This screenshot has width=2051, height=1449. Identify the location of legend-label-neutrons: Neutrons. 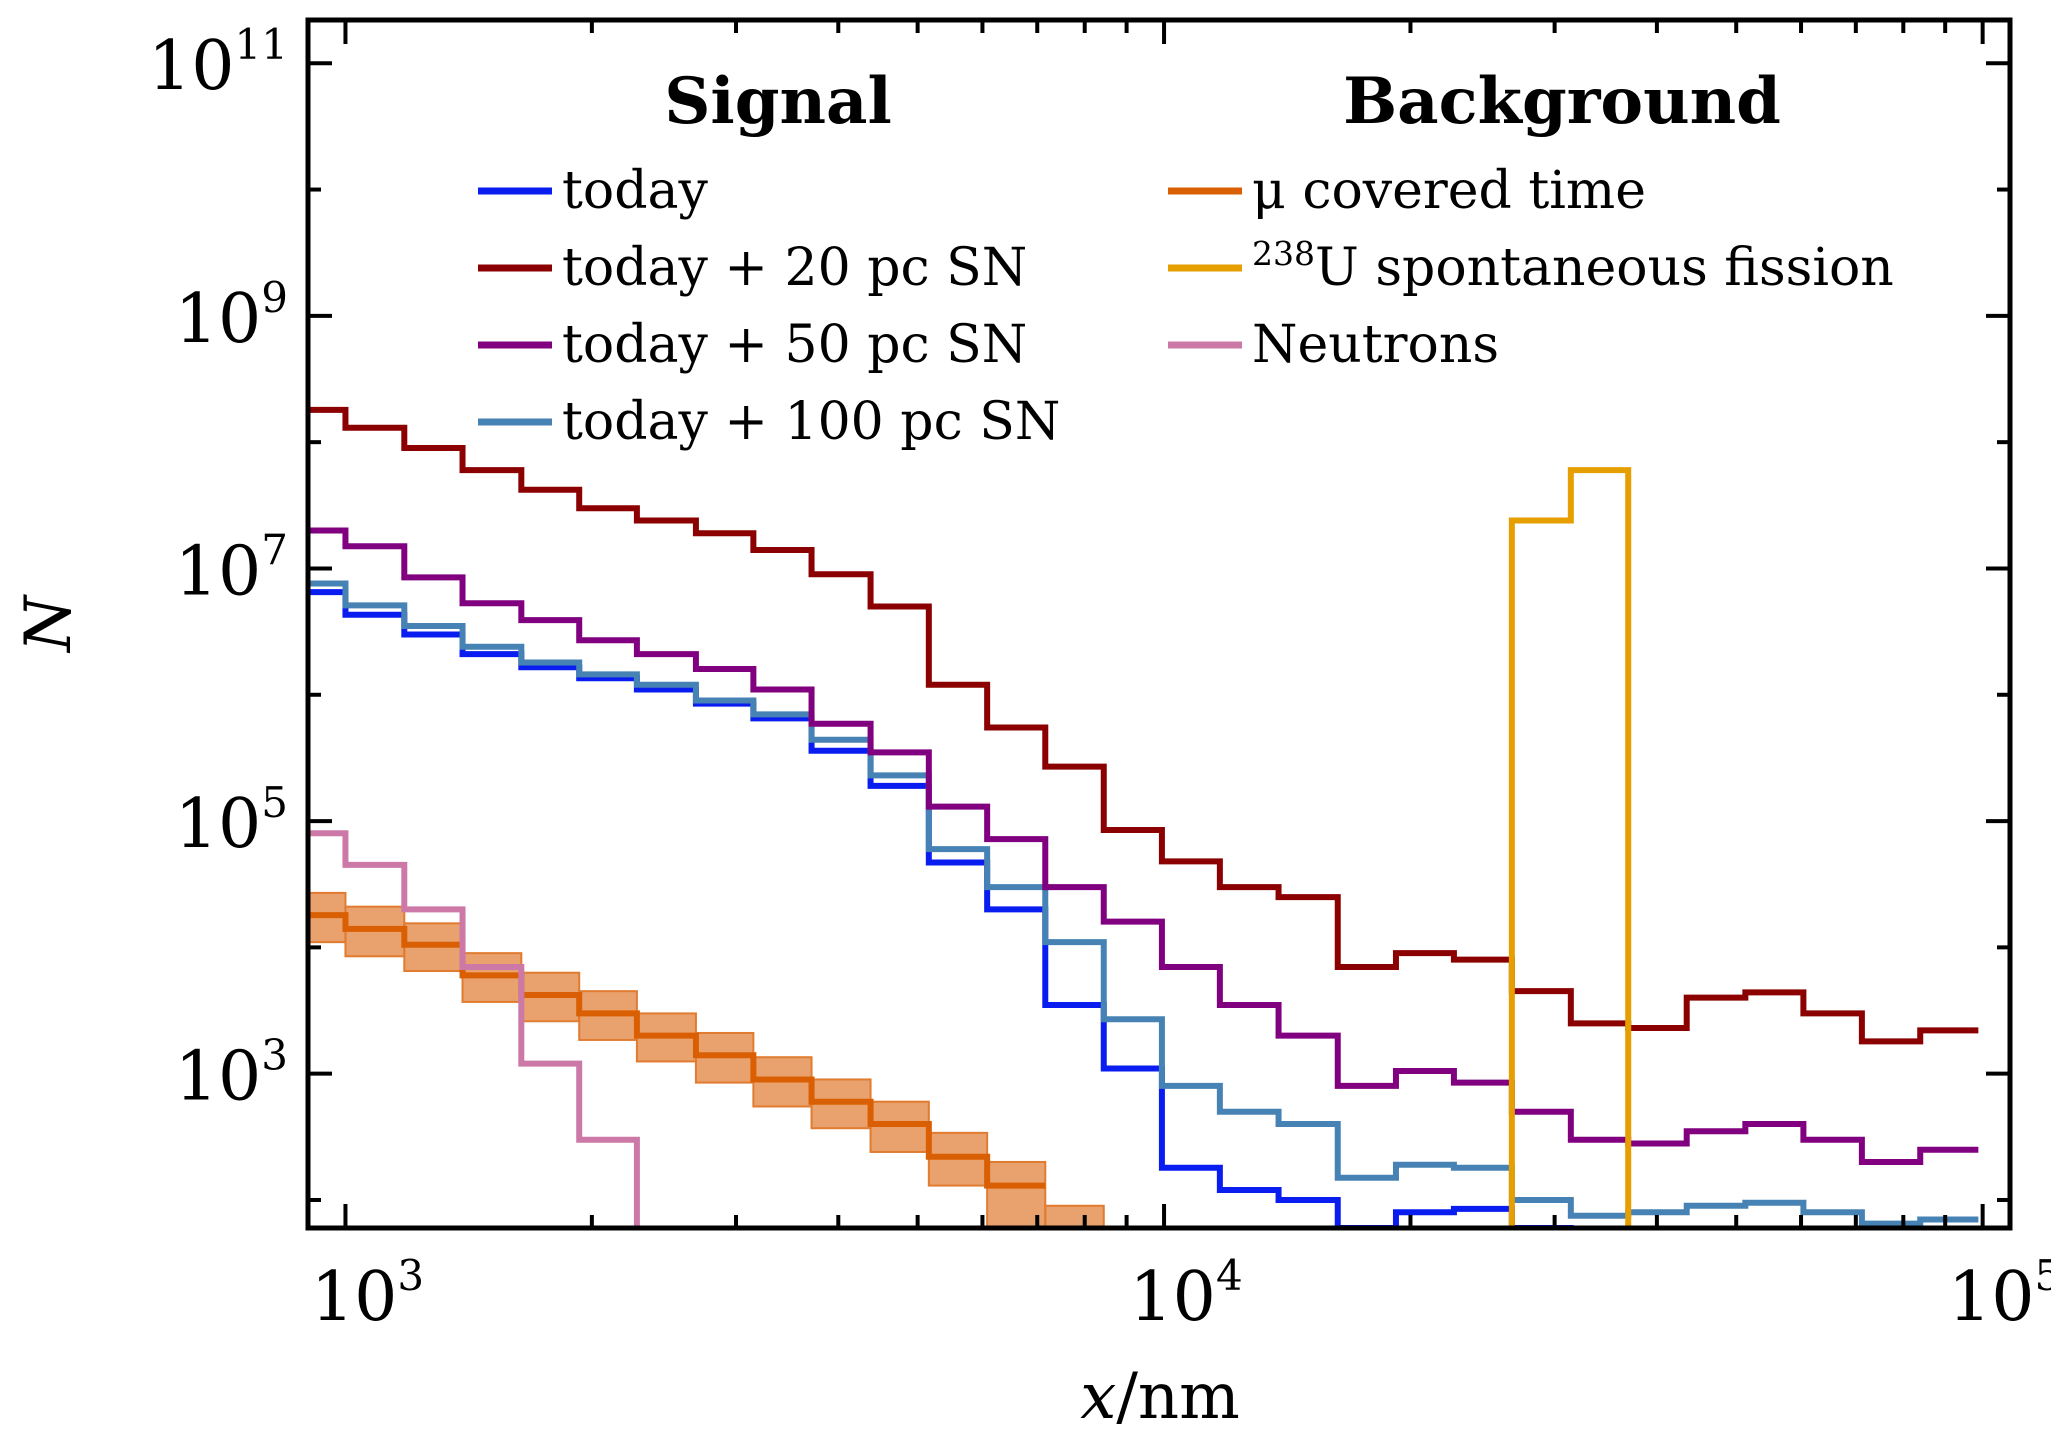
(1375, 345).